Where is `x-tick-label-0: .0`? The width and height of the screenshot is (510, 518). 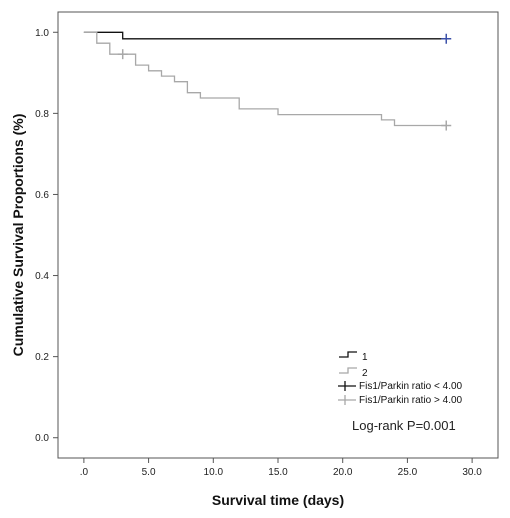 x-tick-label-0: .0 is located at coordinates (84, 472).